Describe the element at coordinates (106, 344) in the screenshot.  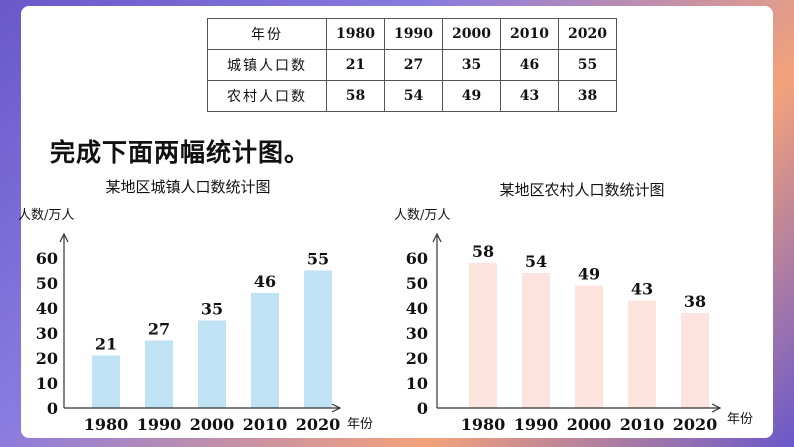
I see `bar-value-label: 21` at that location.